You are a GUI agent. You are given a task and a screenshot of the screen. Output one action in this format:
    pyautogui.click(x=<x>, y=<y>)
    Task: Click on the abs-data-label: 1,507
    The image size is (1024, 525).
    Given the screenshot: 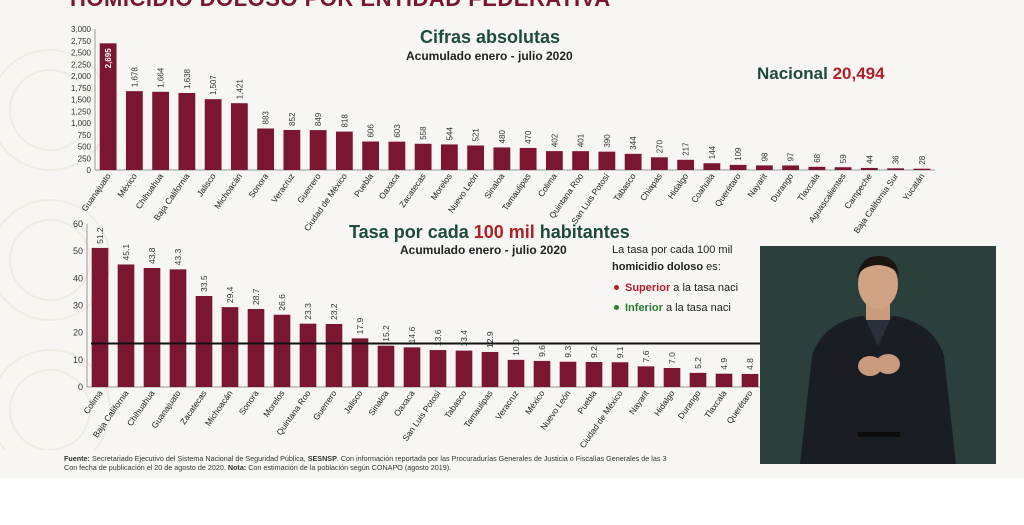 What is the action you would take?
    pyautogui.click(x=213, y=85)
    